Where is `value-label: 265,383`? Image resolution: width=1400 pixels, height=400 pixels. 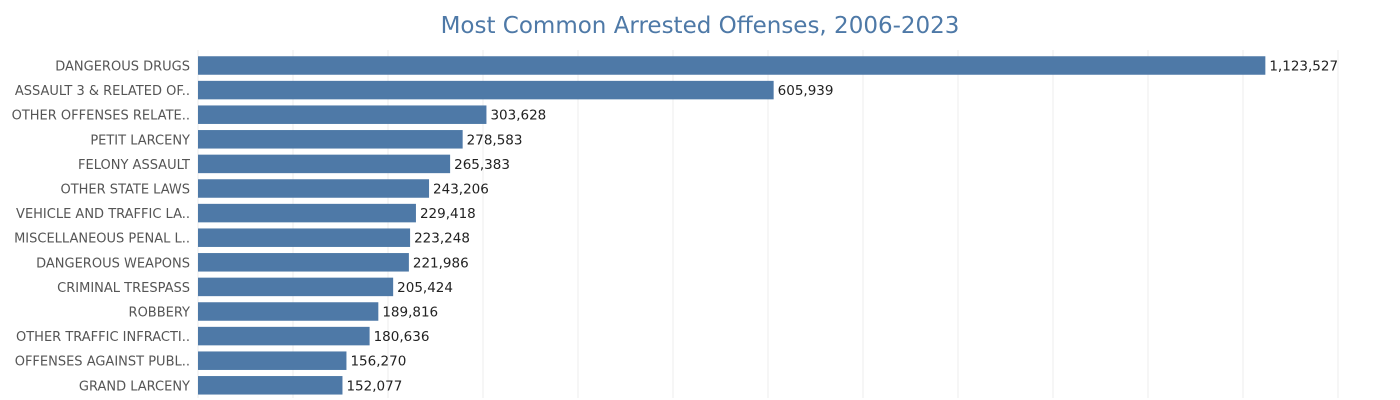 value-label: 265,383 is located at coordinates (482, 165).